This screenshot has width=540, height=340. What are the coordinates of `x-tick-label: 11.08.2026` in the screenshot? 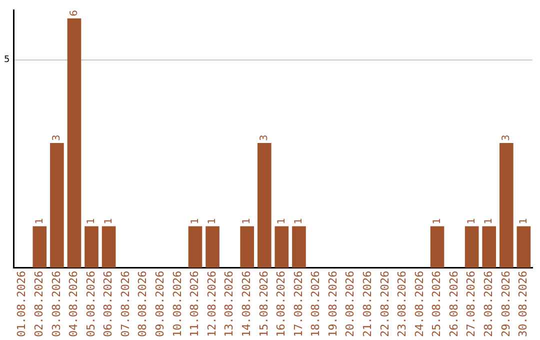 It's located at (195, 304).